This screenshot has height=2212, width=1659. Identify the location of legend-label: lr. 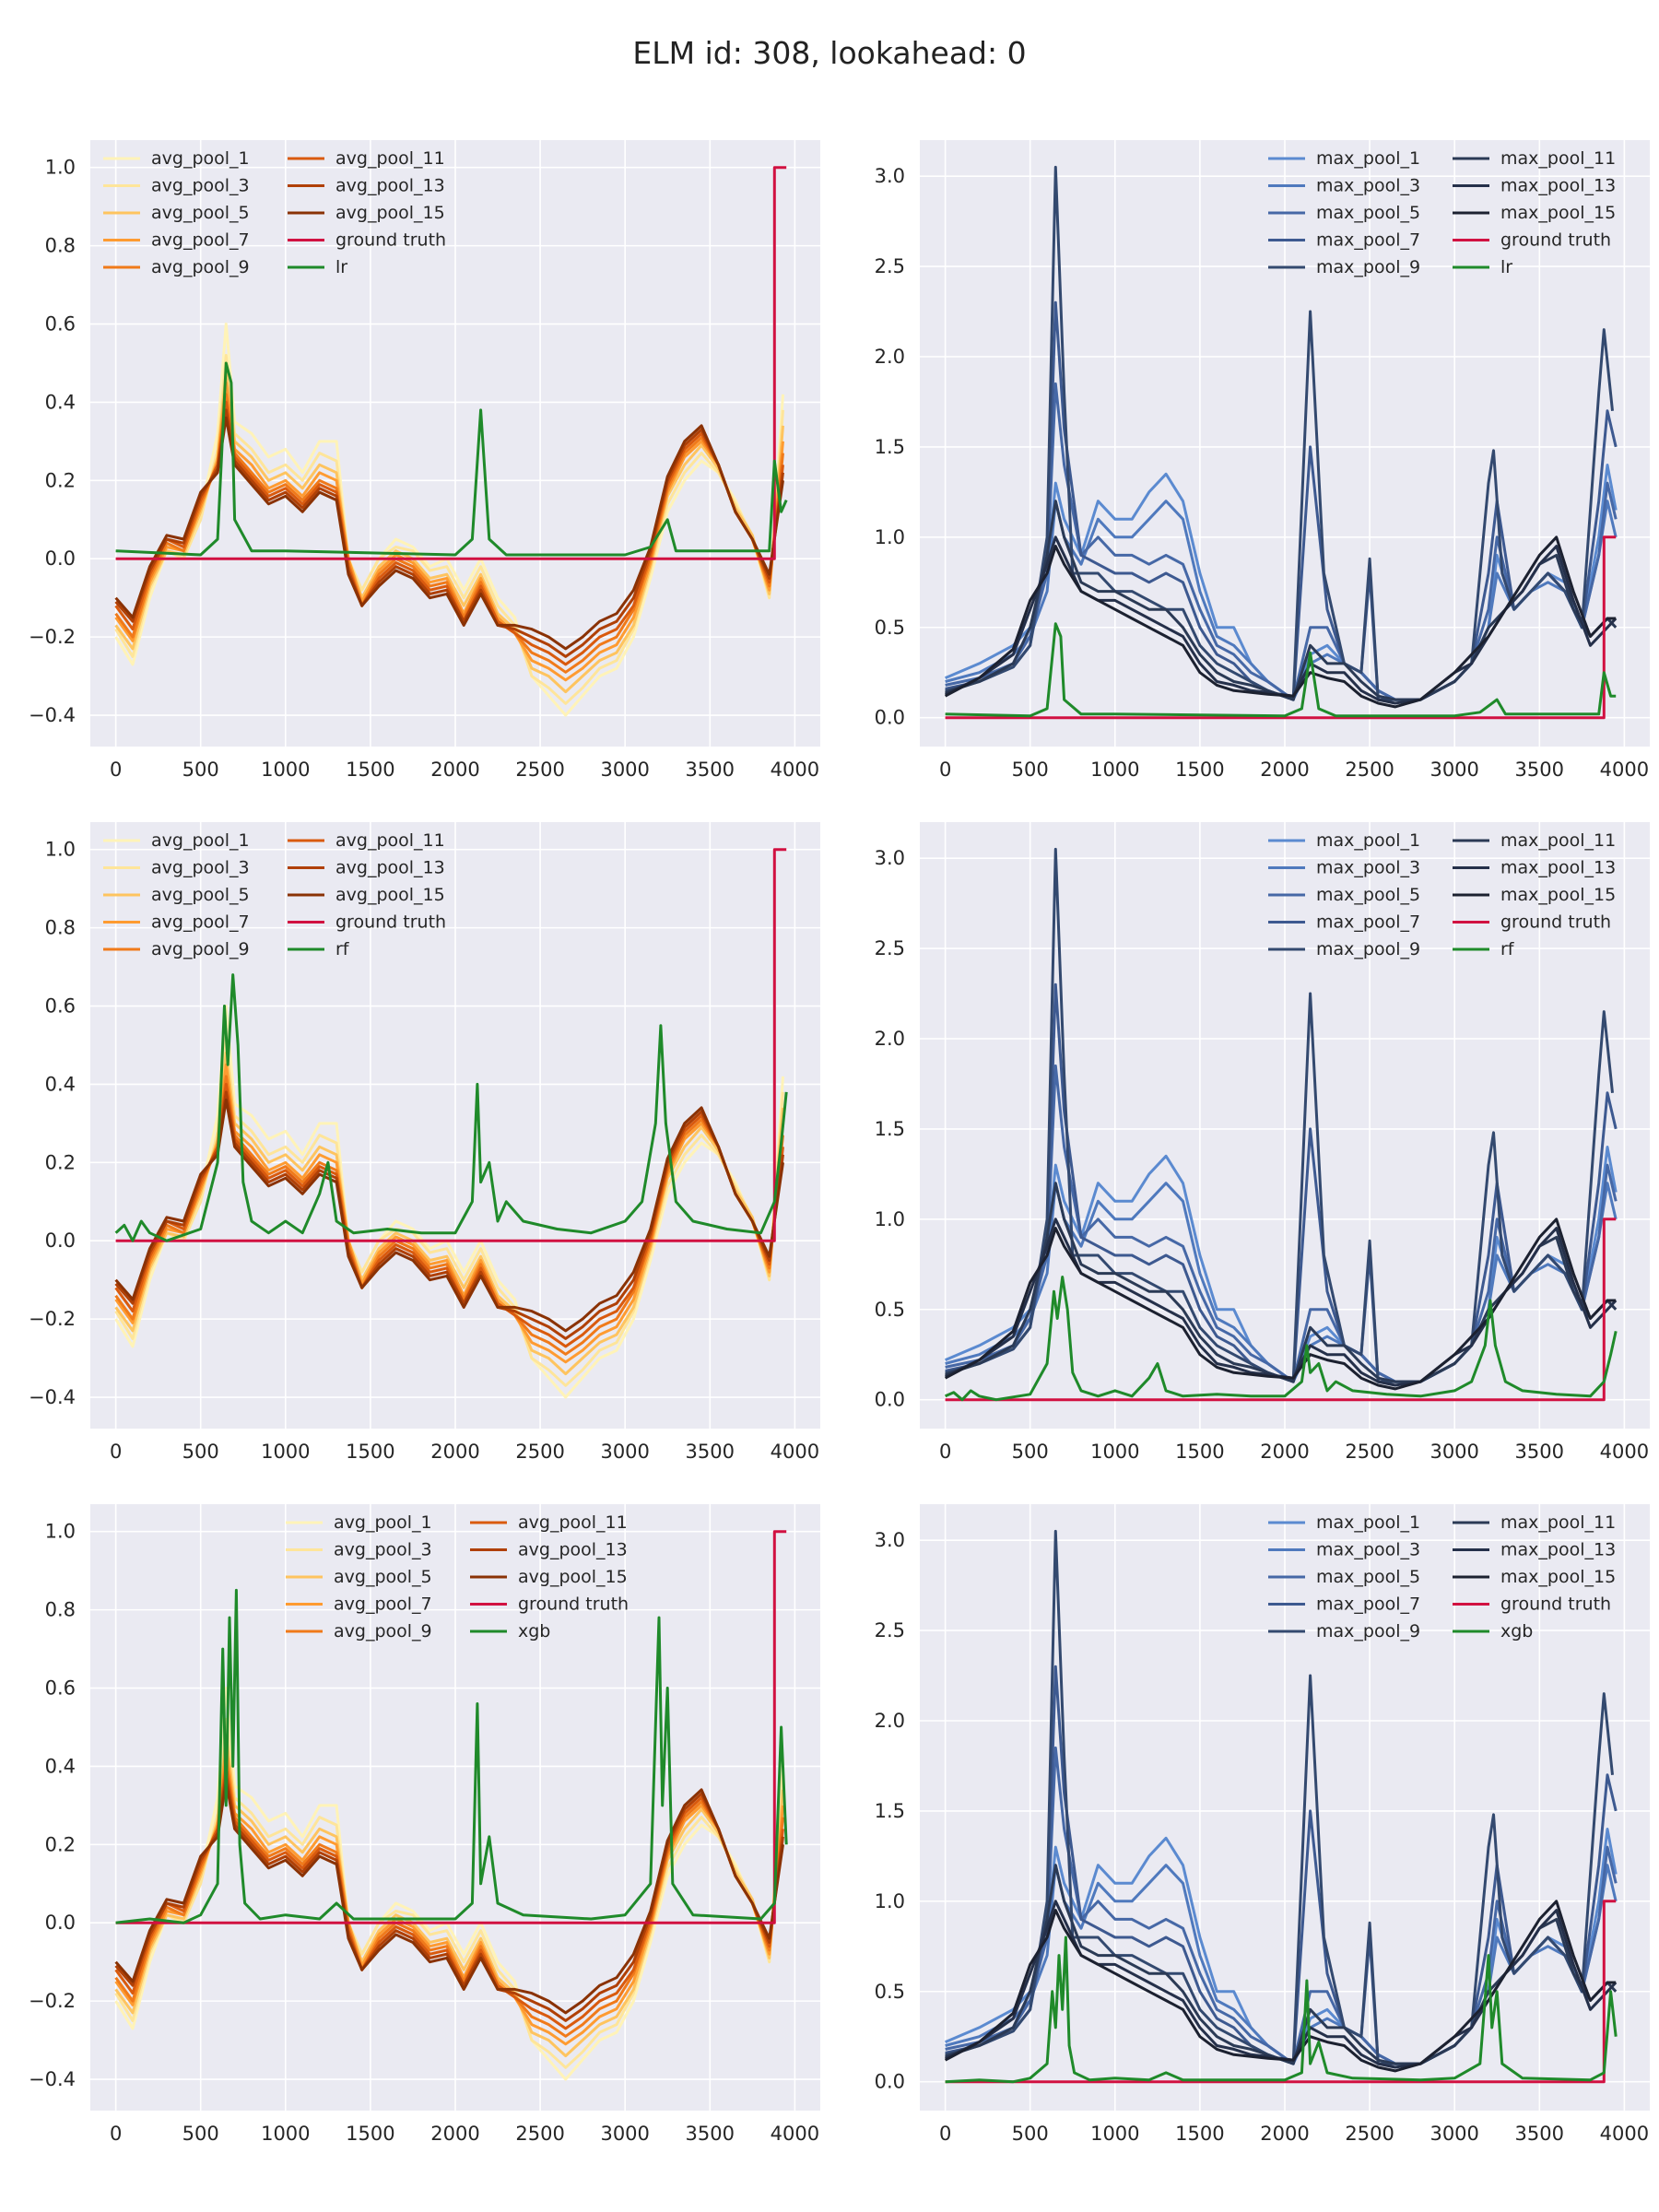
(1506, 267).